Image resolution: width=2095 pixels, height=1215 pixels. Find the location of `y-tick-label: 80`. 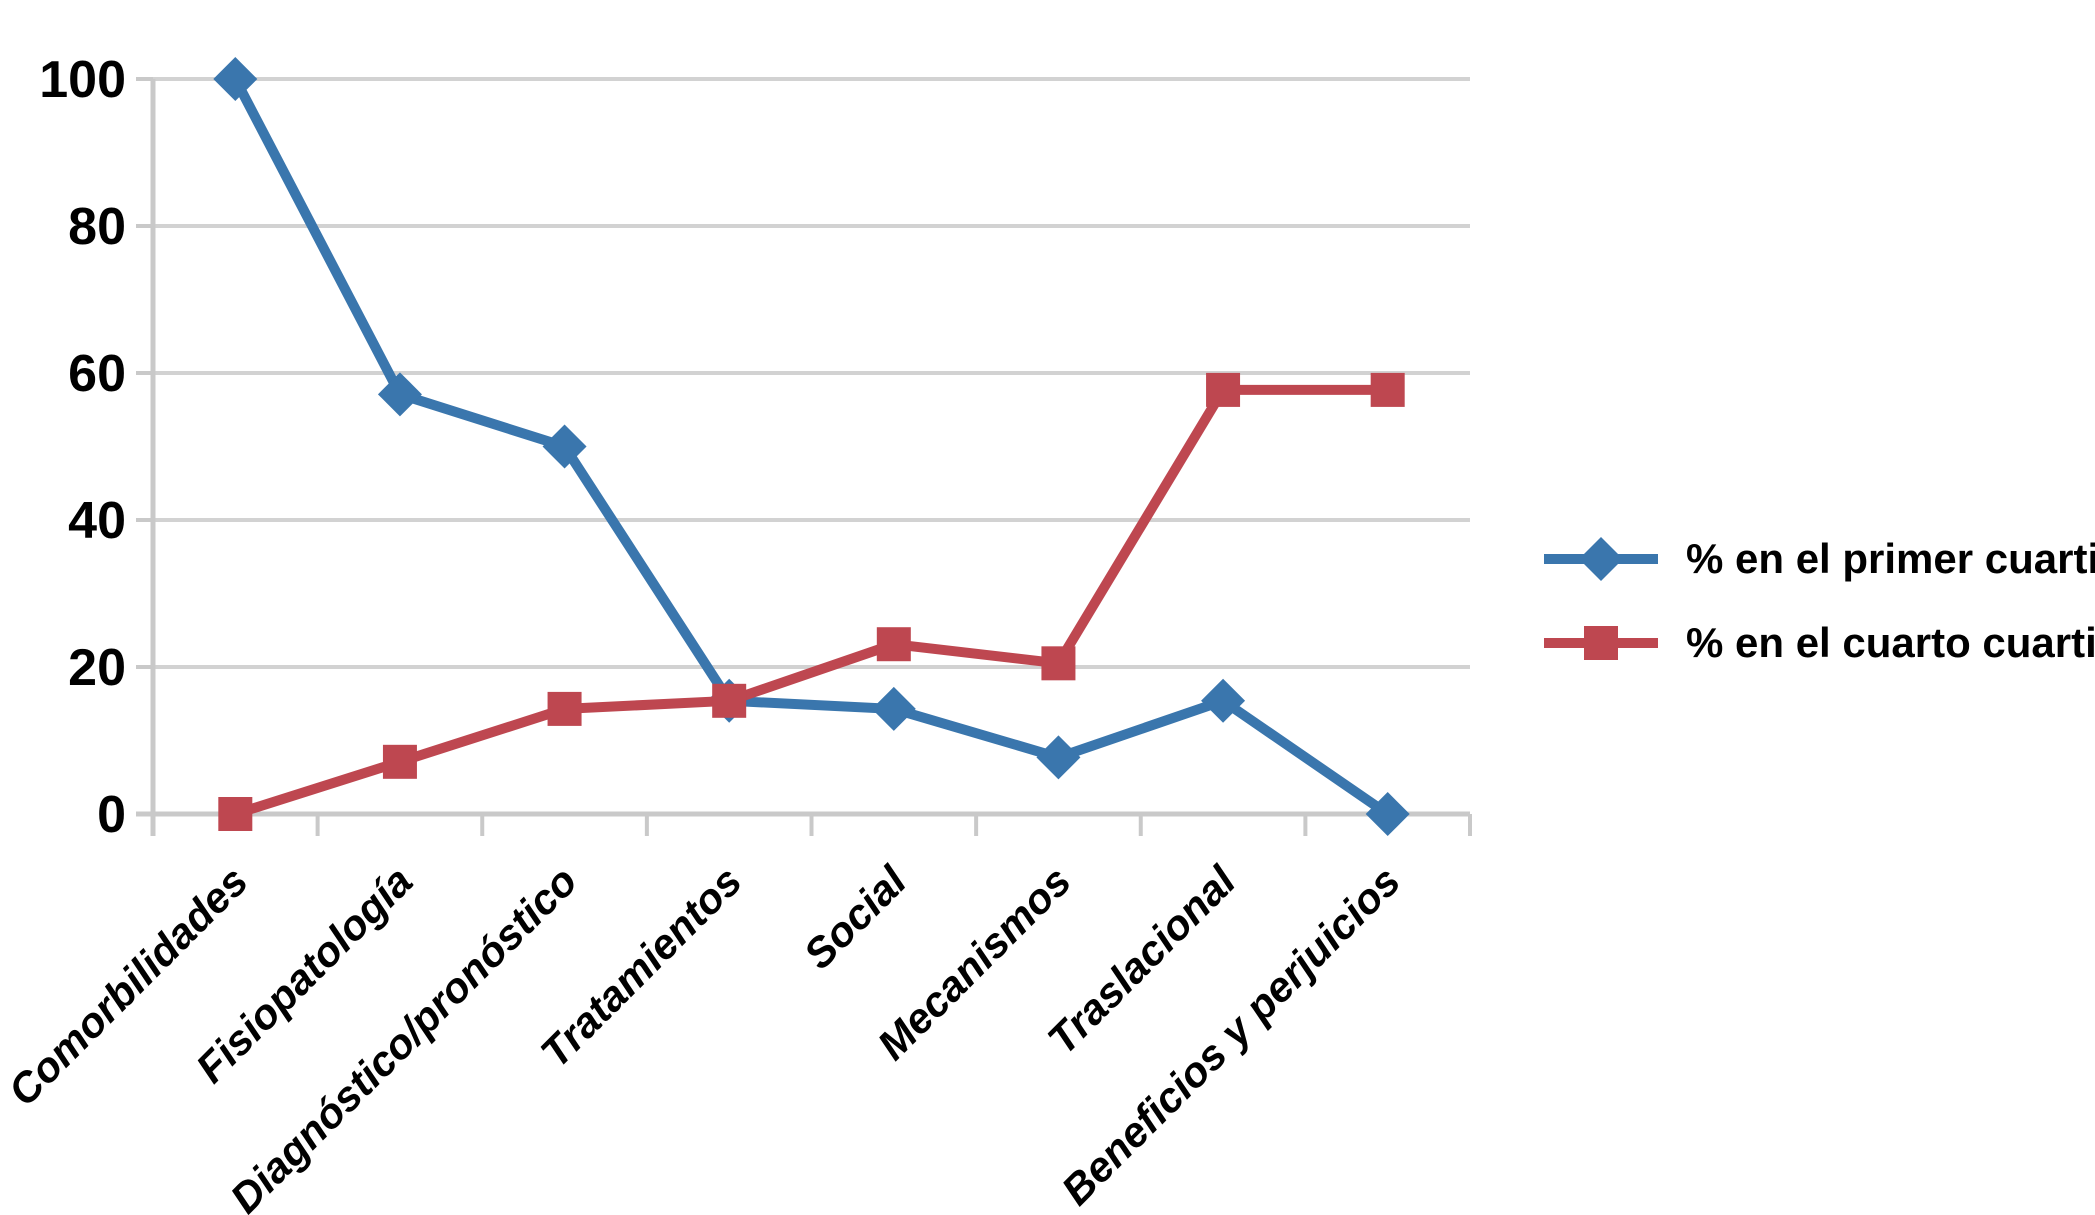

y-tick-label: 80 is located at coordinates (97, 227).